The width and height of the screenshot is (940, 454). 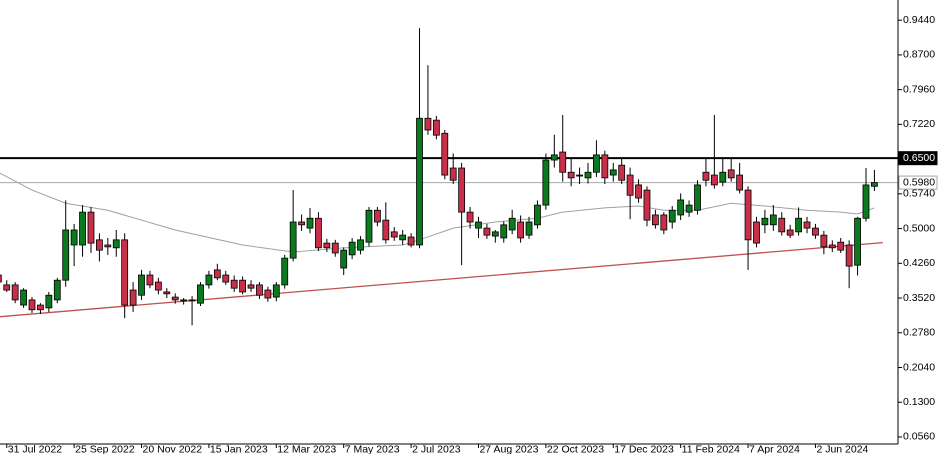 What do you see at coordinates (842, 448) in the screenshot?
I see `x-tick-label: 2 Jun 2024` at bounding box center [842, 448].